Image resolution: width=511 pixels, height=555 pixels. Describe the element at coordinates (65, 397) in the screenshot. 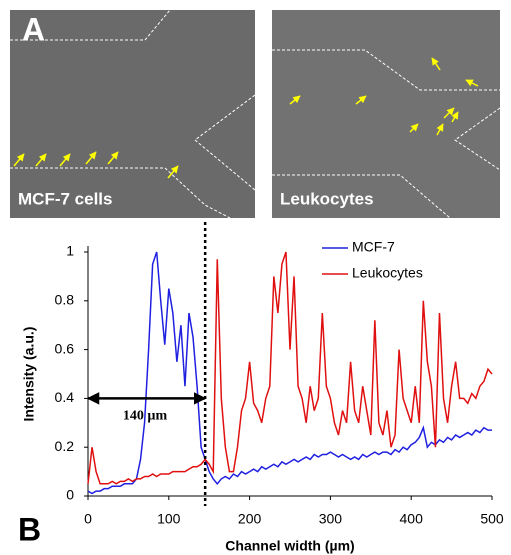

I see `y-tick-label: 0.4` at that location.